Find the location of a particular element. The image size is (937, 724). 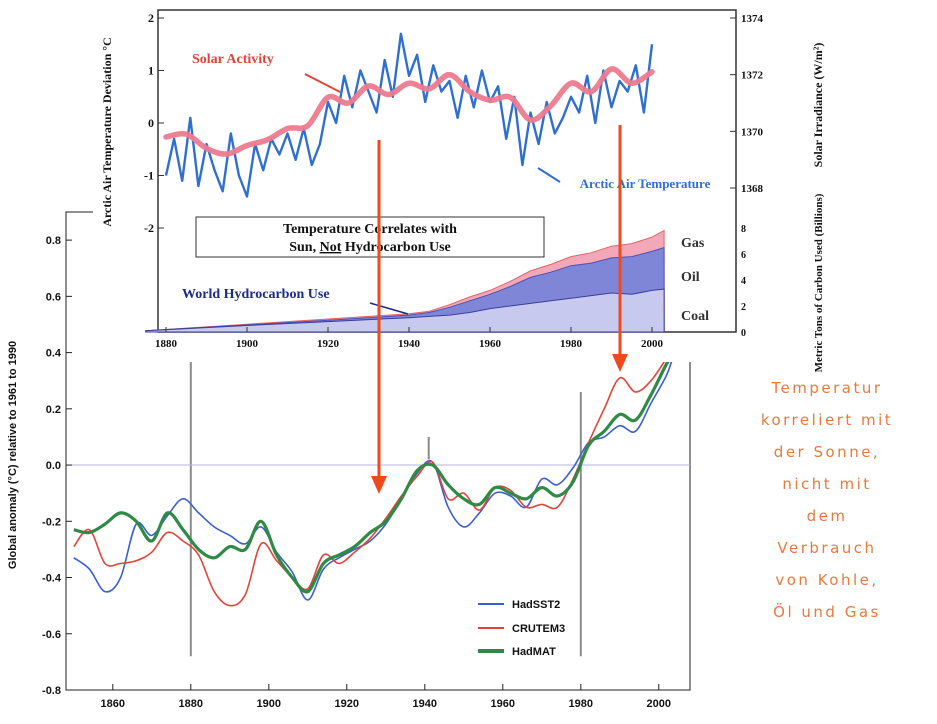

top-series is located at coordinates (409, 115).